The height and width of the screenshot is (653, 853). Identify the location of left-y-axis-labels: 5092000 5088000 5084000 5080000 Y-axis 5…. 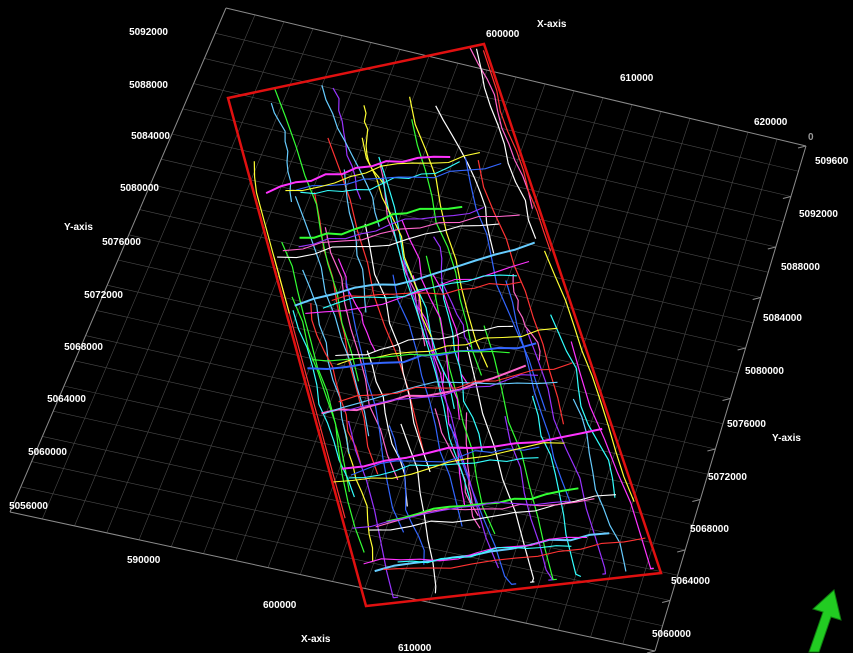
(89, 269).